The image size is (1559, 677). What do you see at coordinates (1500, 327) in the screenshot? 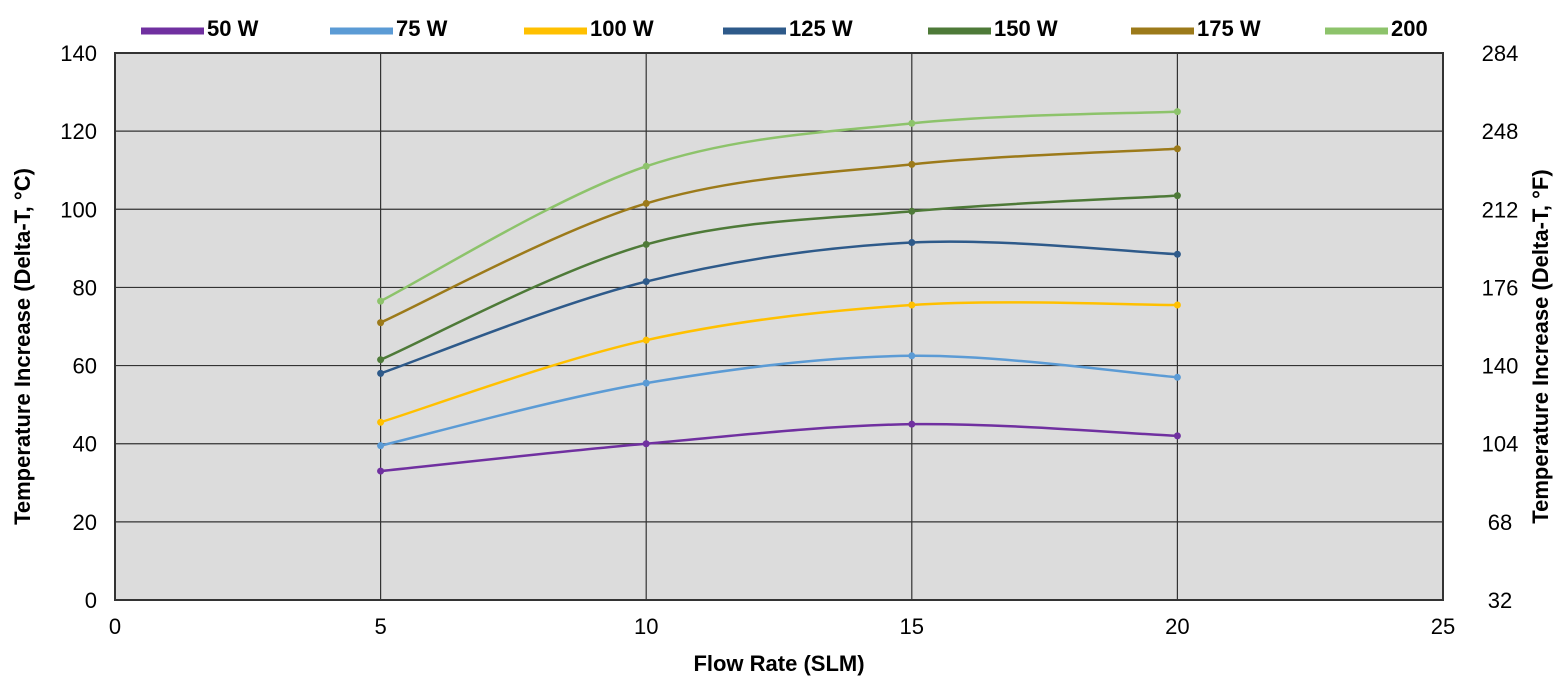
I see `y2-axis-ticks: 32 68 104 140 176 212 248 284` at bounding box center [1500, 327].